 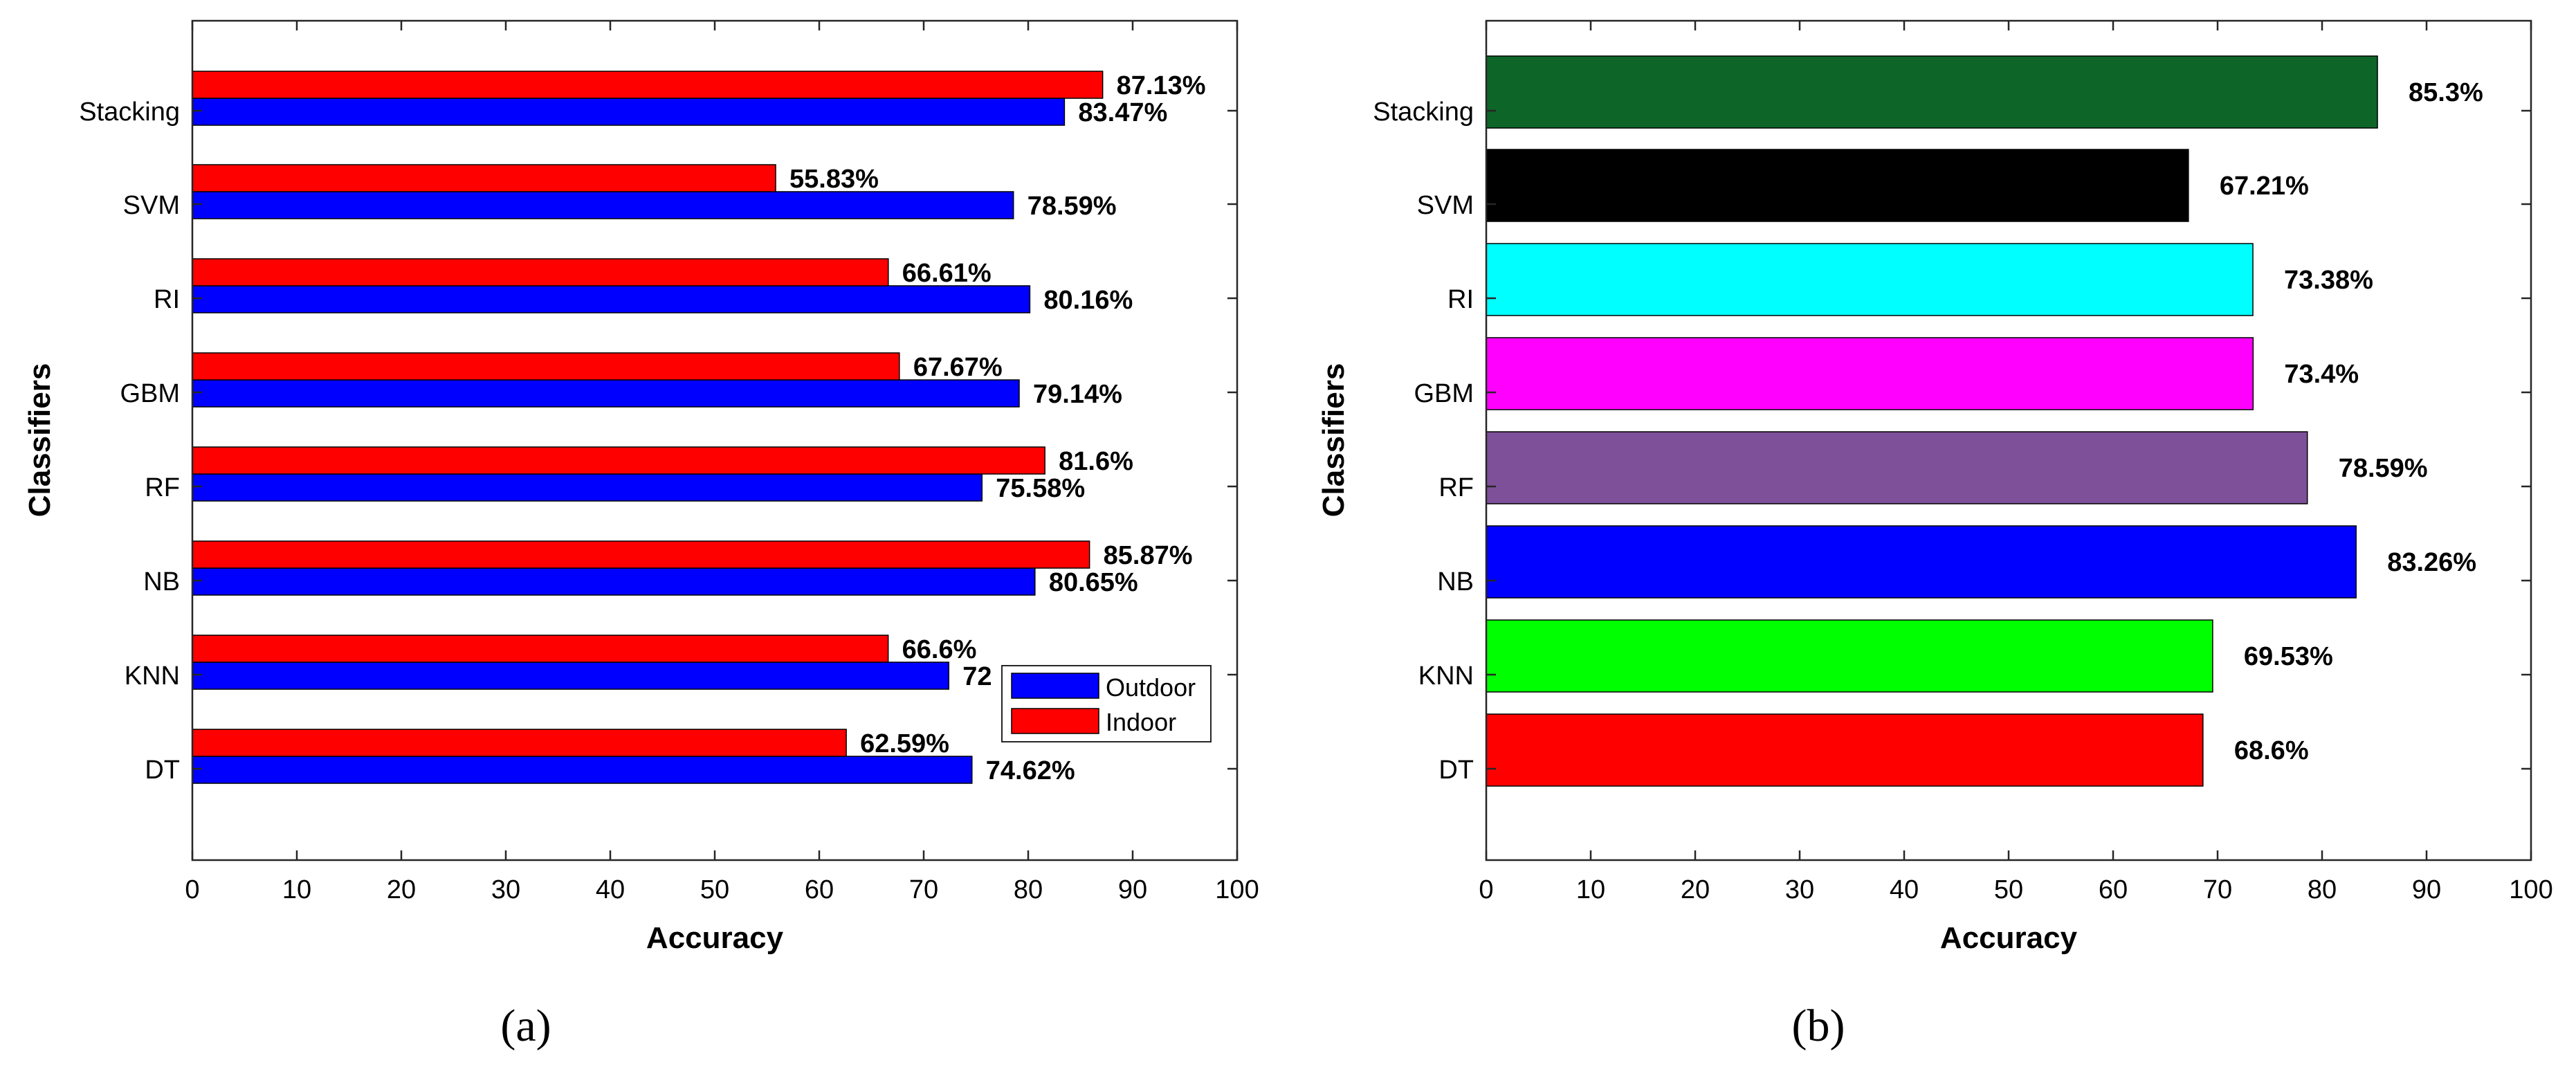 I want to click on value-label-rf: 78.59%, so click(x=2384, y=468).